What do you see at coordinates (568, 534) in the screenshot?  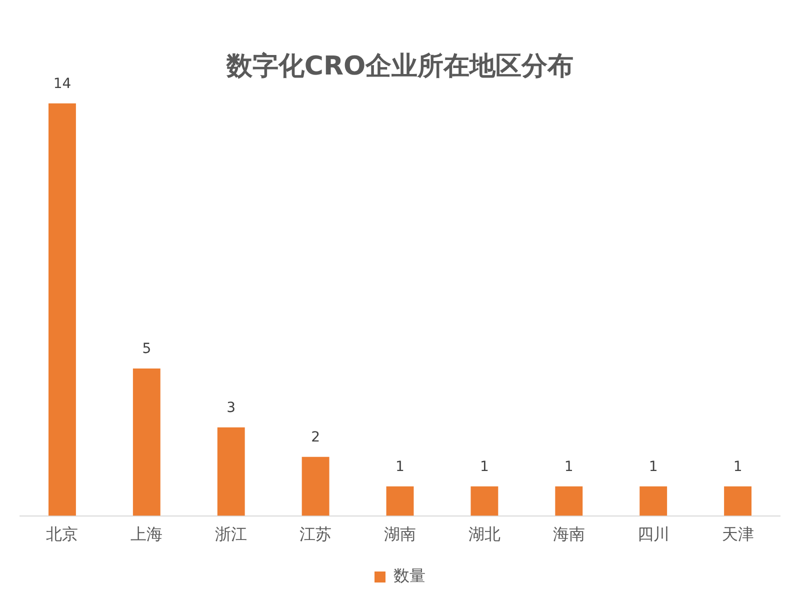 I see `x-tick-label: 海南` at bounding box center [568, 534].